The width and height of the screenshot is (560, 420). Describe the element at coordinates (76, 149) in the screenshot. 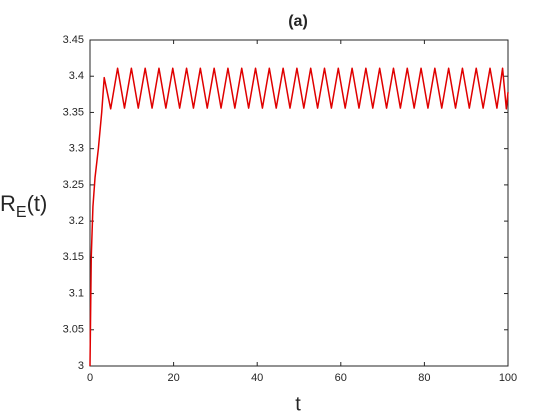

I see `y-tick-label: 3.3` at that location.